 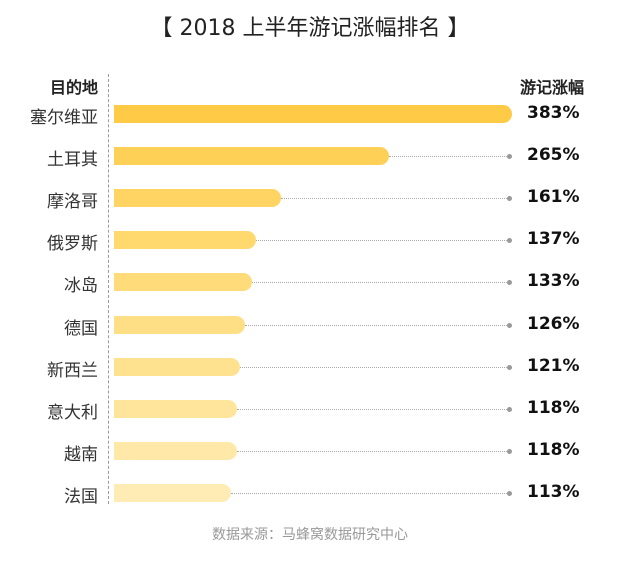 I want to click on category-label: 越南, so click(x=81, y=454).